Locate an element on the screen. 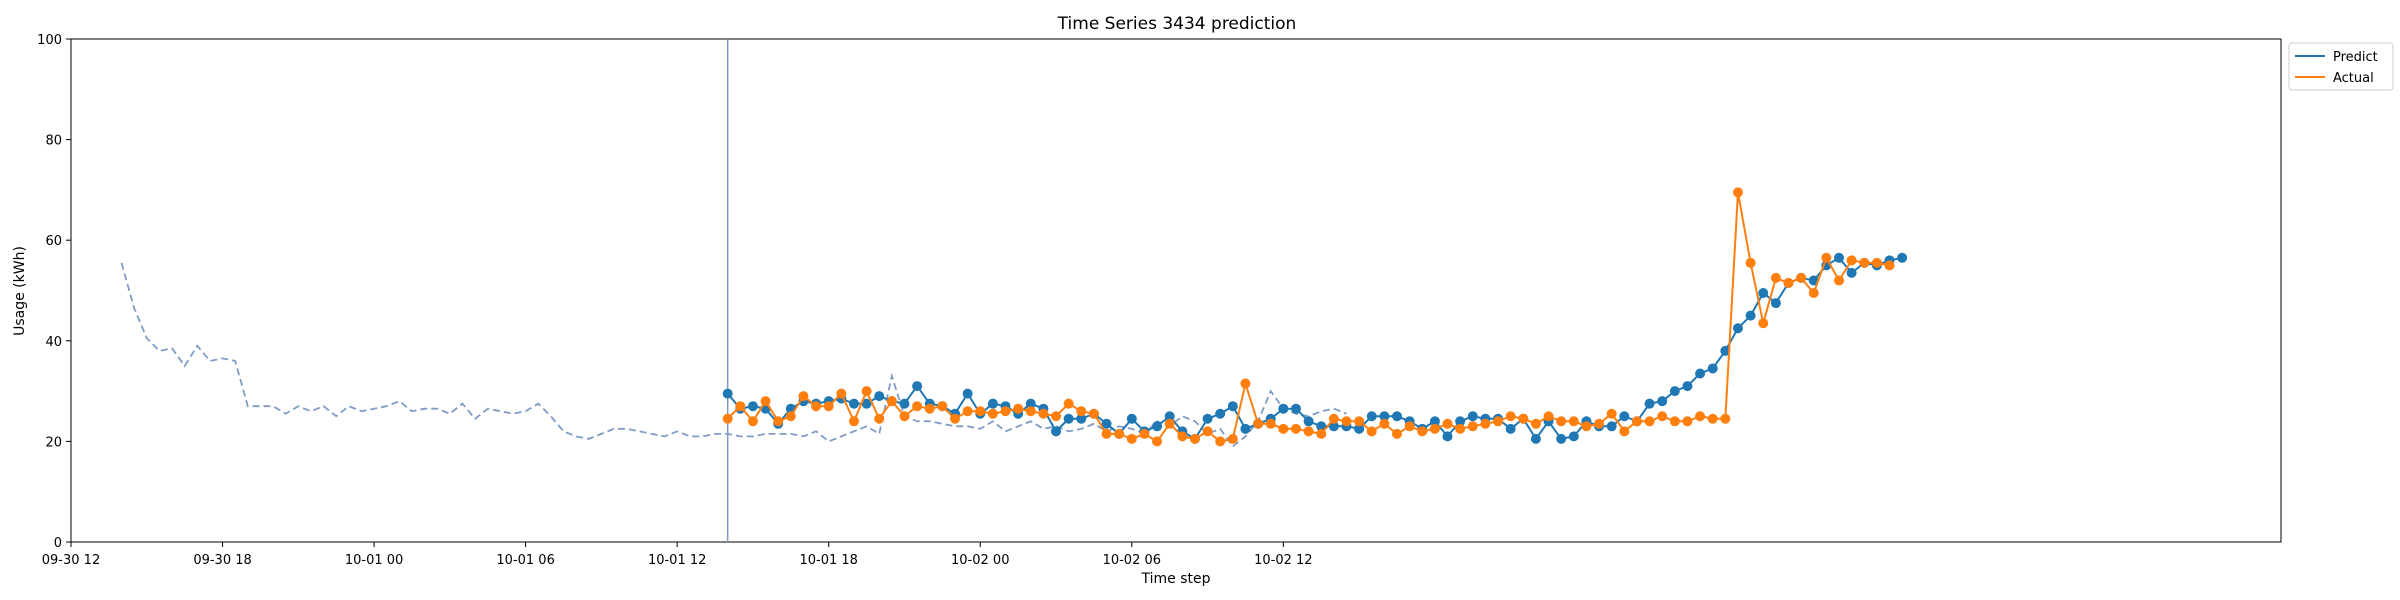 The image size is (2400, 600). x-tick-label: 10-01 00 is located at coordinates (374, 560).